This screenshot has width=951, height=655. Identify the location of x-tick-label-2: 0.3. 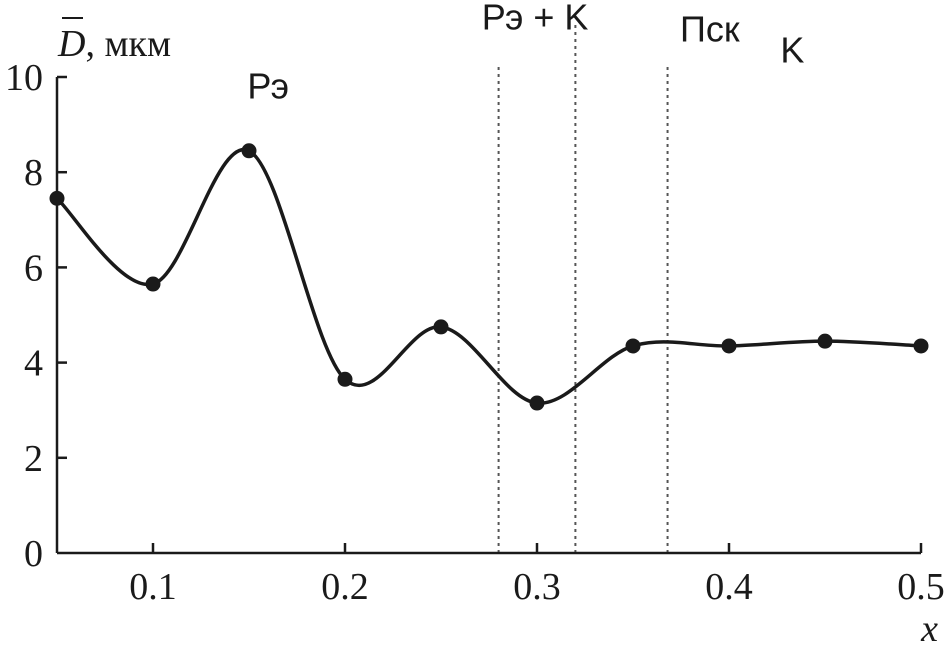
(537, 587).